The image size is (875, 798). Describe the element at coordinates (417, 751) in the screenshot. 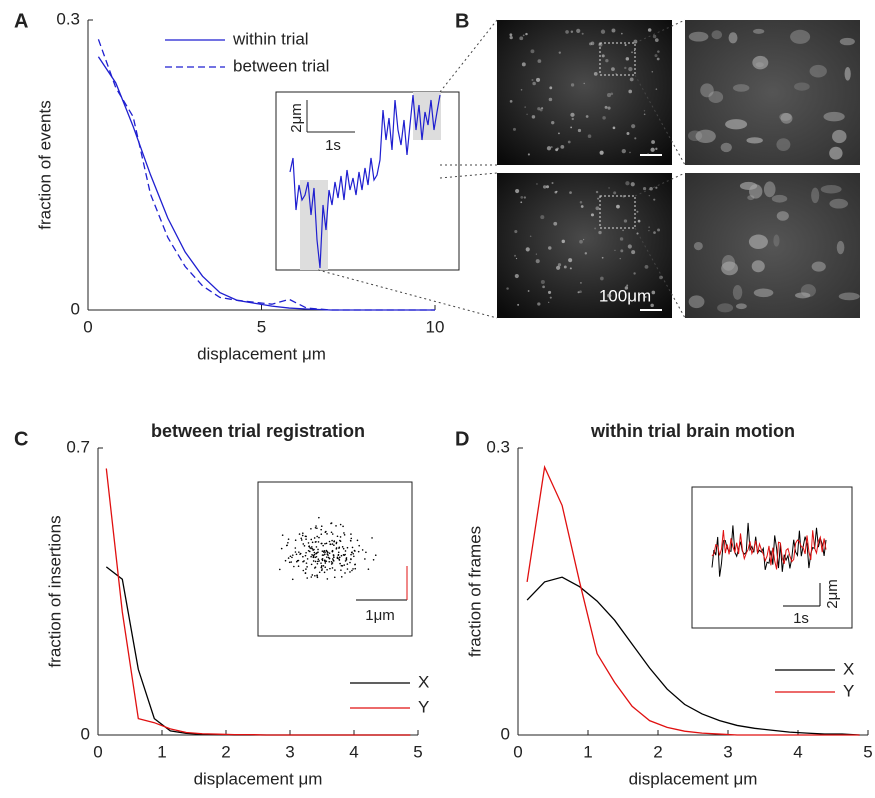

I see `x-tick-label: 5` at that location.